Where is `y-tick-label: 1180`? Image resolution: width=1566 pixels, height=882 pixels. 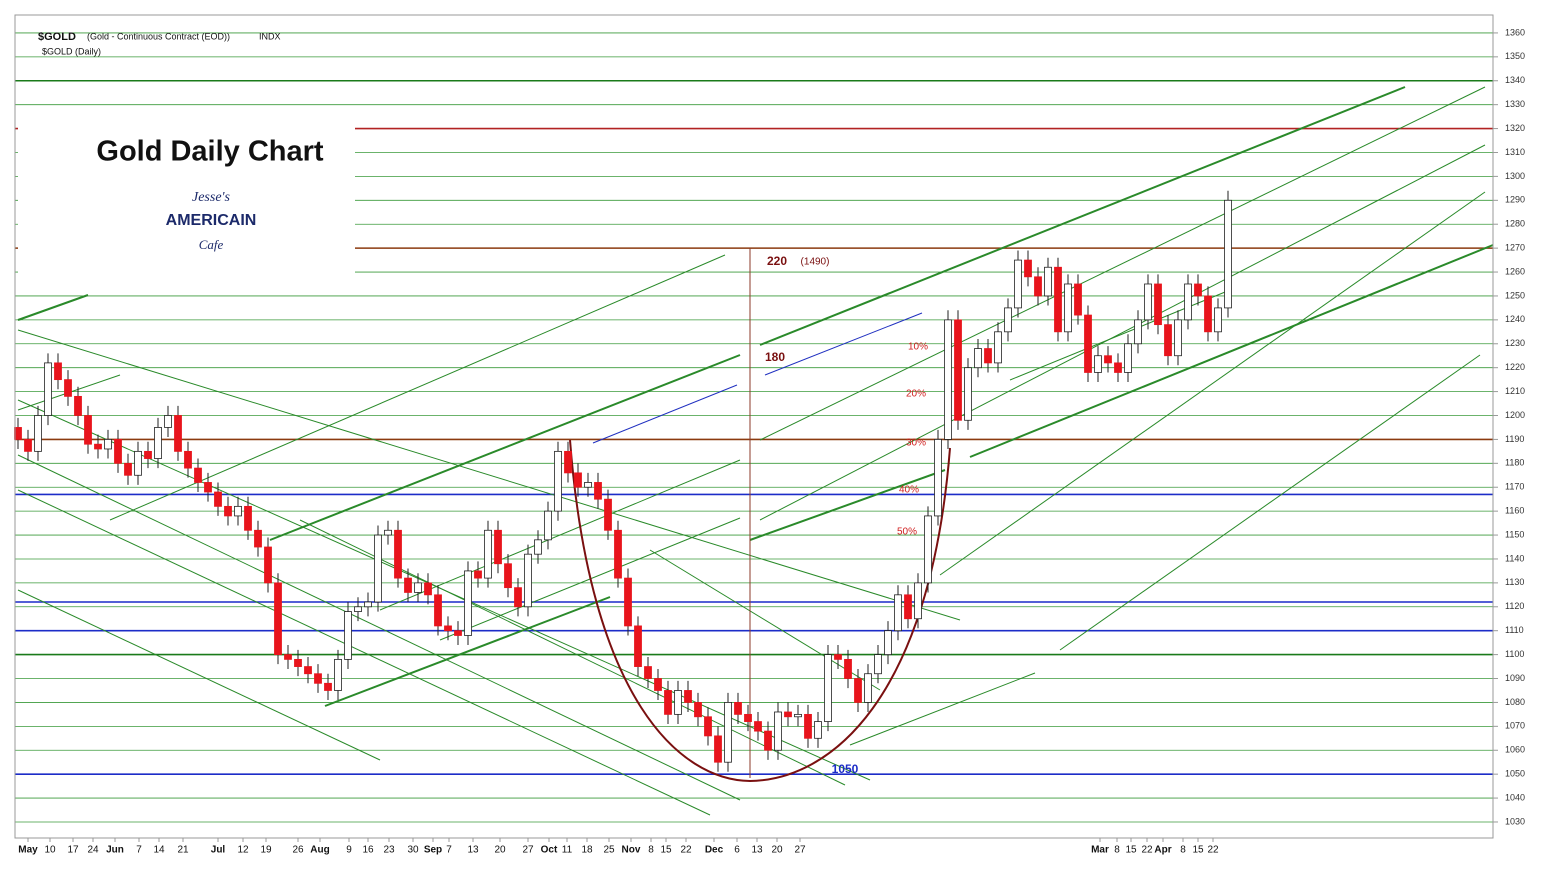 y-tick-label: 1180 is located at coordinates (1514, 463).